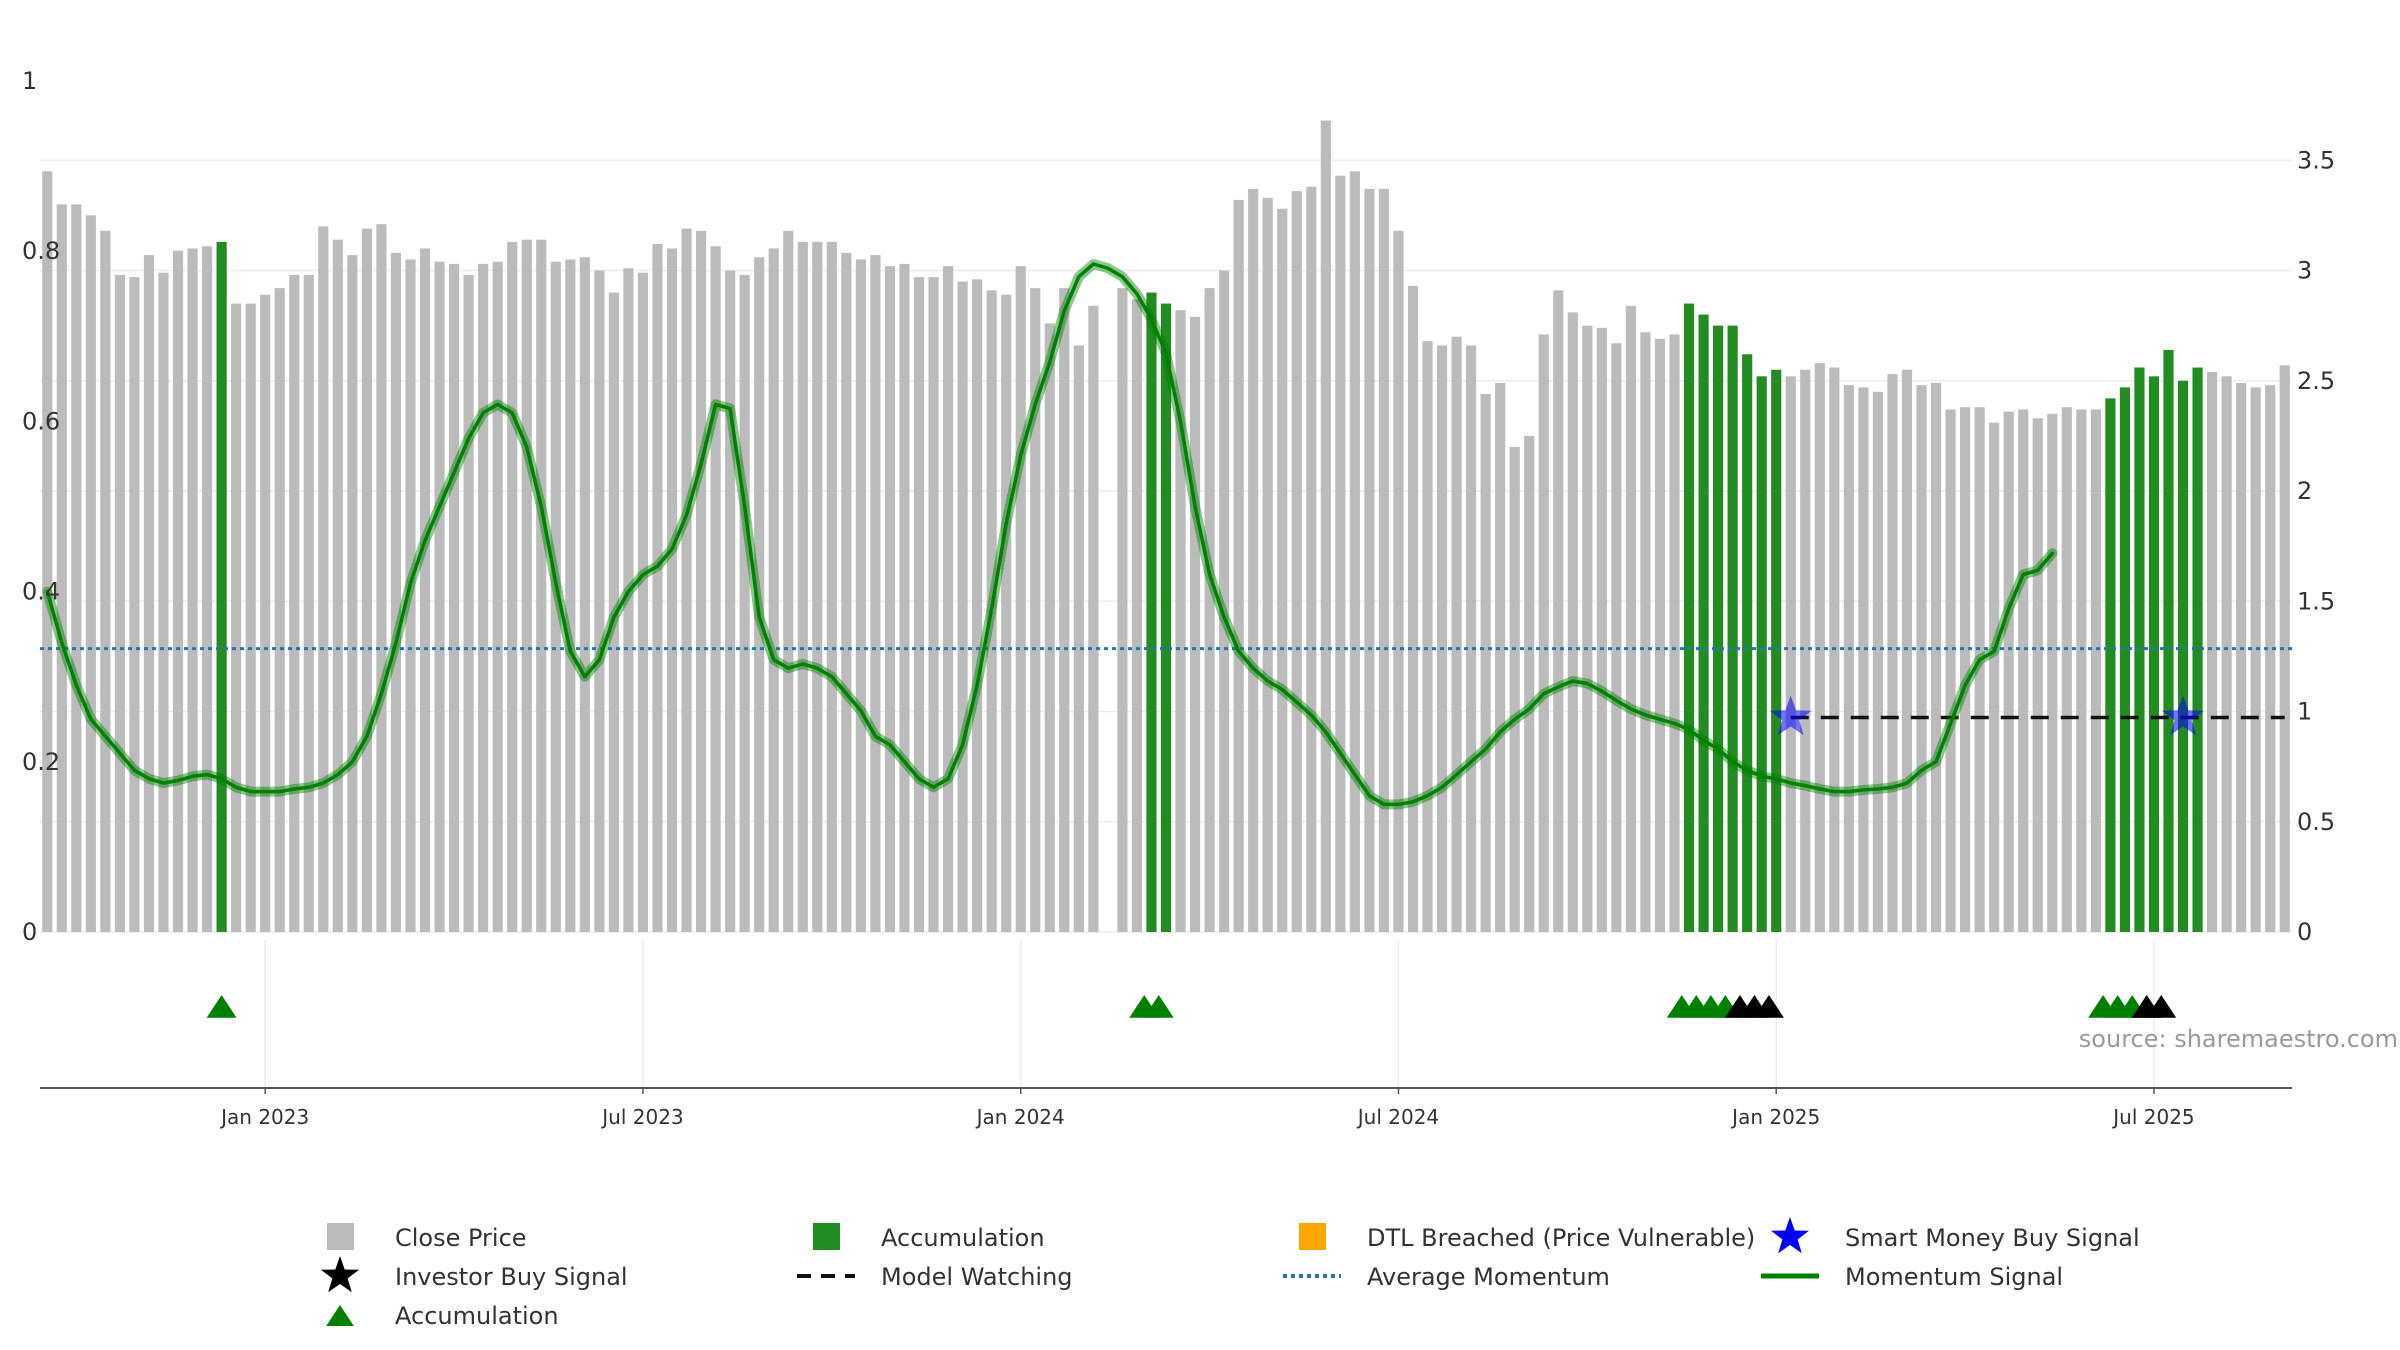  What do you see at coordinates (29, 81) in the screenshot?
I see `left-axis-tick: 1` at bounding box center [29, 81].